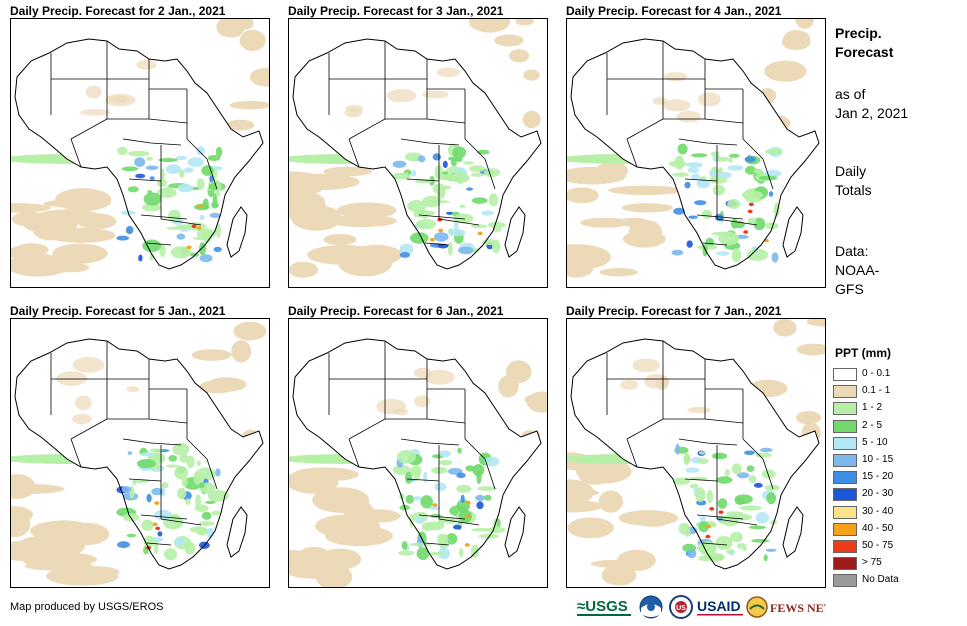 The image size is (967, 626). What do you see at coordinates (872, 408) in the screenshot?
I see `legend-label: 1 - 2` at bounding box center [872, 408].